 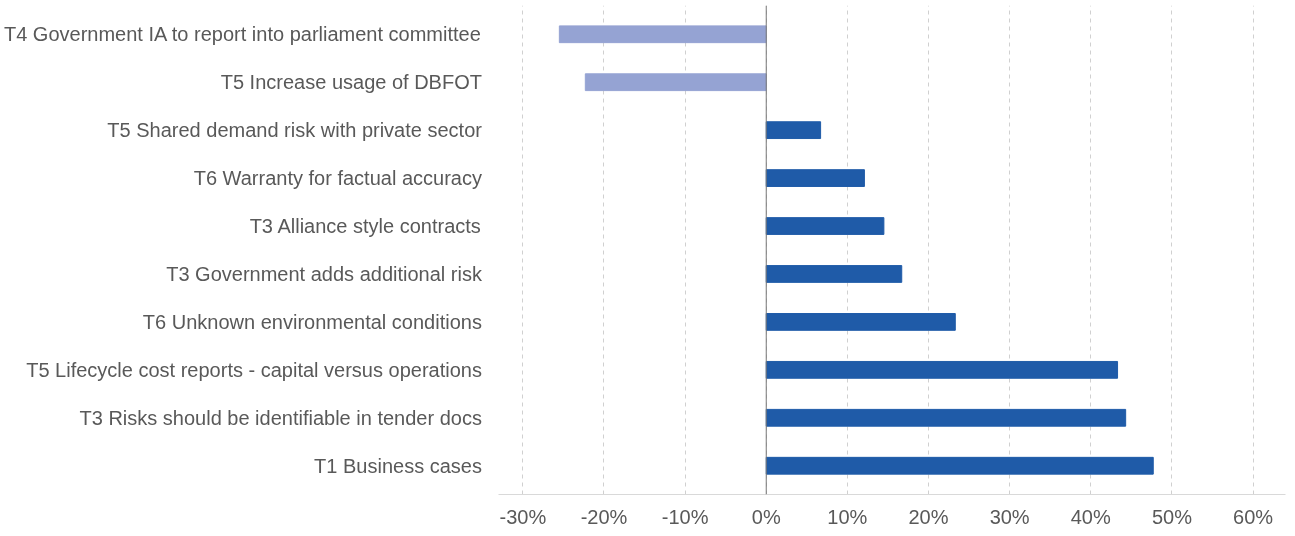 I want to click on y-tick-label: T1 Business cases, so click(x=398, y=465).